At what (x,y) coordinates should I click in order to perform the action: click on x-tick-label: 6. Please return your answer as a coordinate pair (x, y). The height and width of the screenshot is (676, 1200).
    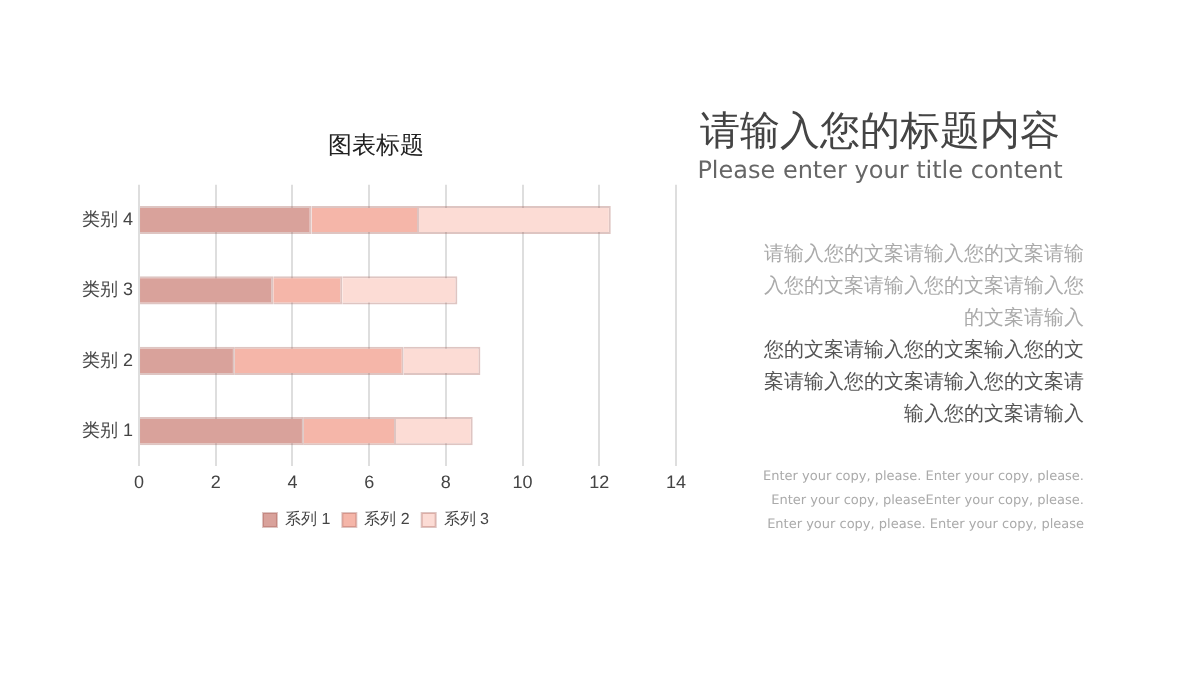
    Looking at the image, I should click on (369, 482).